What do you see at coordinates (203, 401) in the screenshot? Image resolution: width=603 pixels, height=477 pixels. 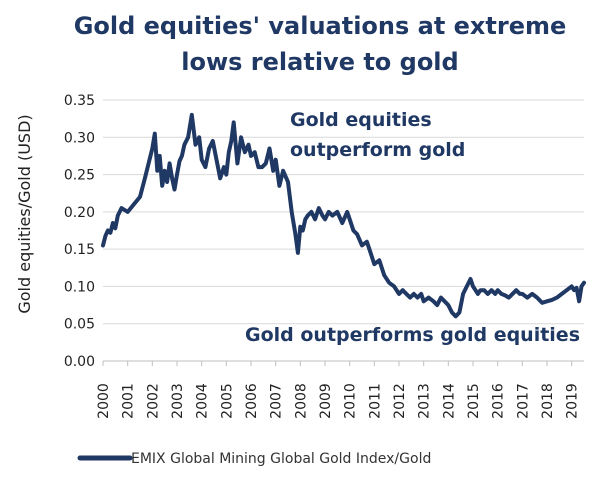 I see `x-tick-label: 2004` at bounding box center [203, 401].